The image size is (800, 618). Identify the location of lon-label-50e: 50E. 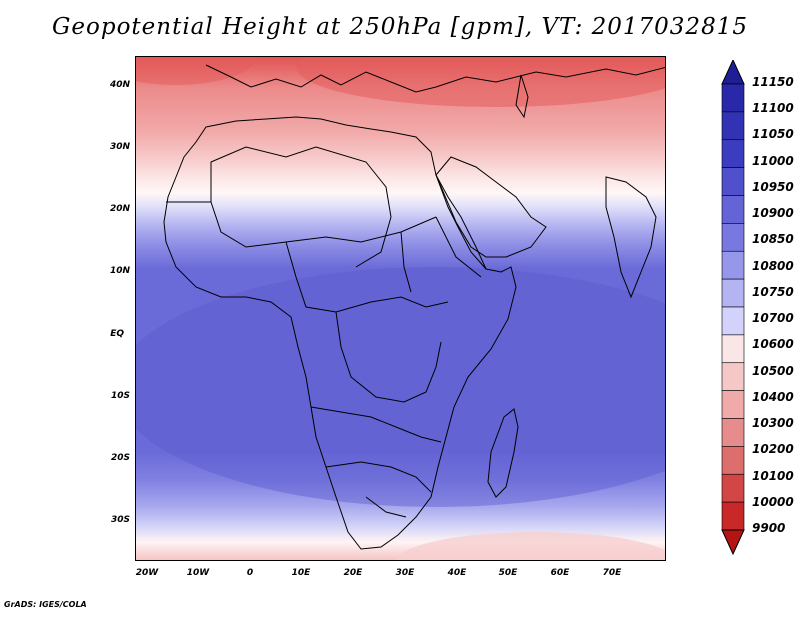
(508, 573).